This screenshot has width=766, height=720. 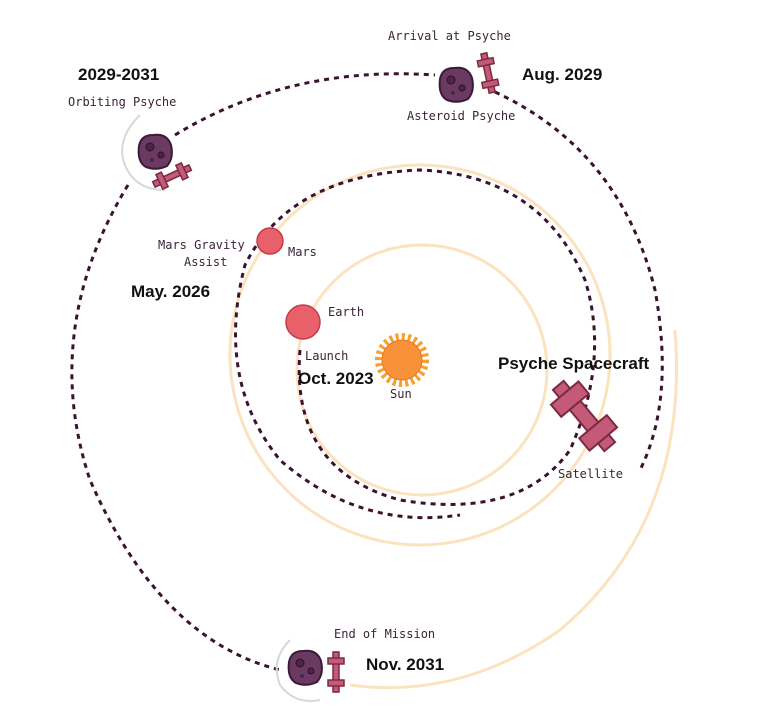 What do you see at coordinates (170, 291) in the screenshot?
I see `date: May. 2026` at bounding box center [170, 291].